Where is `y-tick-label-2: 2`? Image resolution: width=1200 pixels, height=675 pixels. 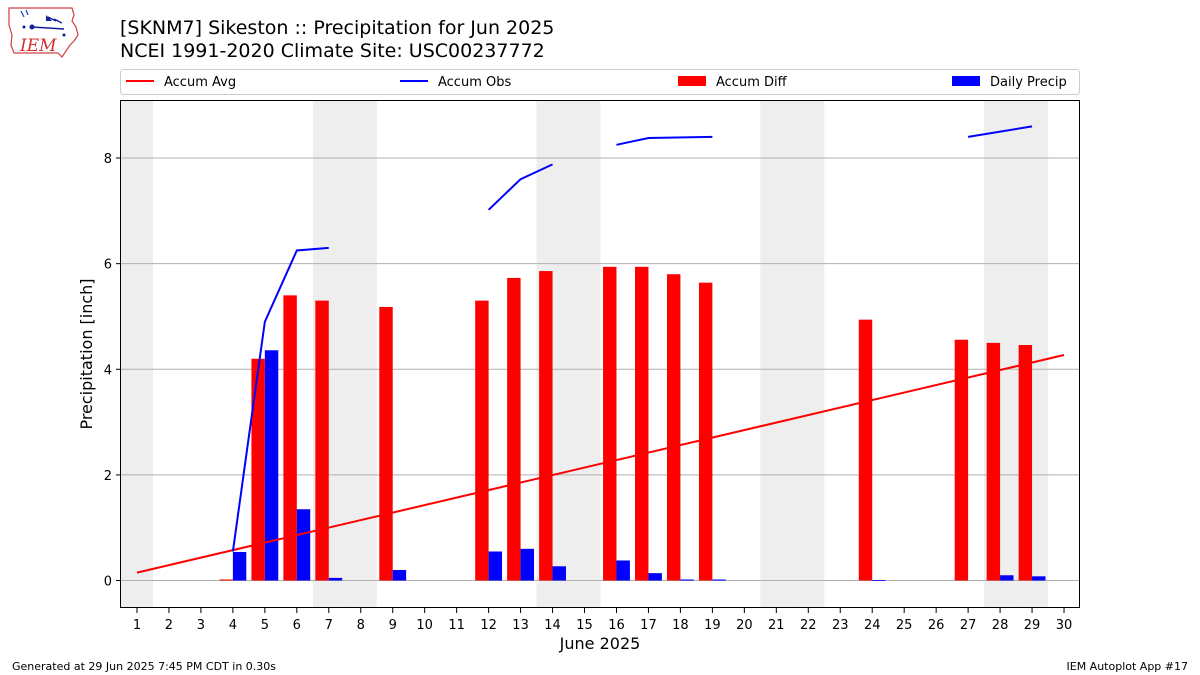 y-tick-label-2: 2 is located at coordinates (108, 476).